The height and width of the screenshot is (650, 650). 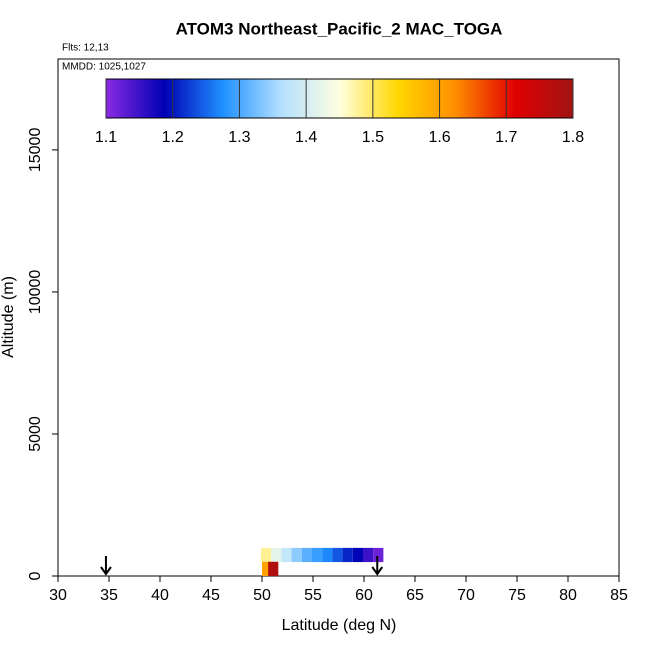 What do you see at coordinates (8, 317) in the screenshot?
I see `y-axis-label: Altitude (m)` at bounding box center [8, 317].